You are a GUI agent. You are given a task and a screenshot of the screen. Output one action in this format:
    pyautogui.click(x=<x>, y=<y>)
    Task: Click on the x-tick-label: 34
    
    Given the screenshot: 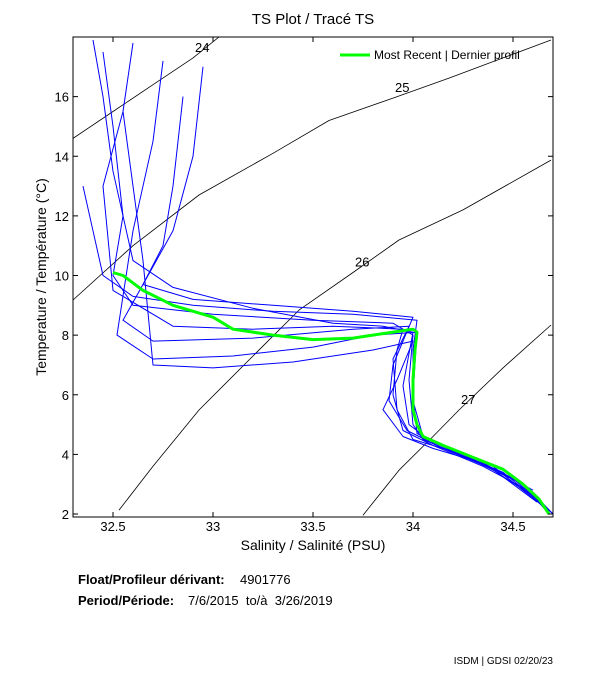 What is the action you would take?
    pyautogui.click(x=413, y=526)
    